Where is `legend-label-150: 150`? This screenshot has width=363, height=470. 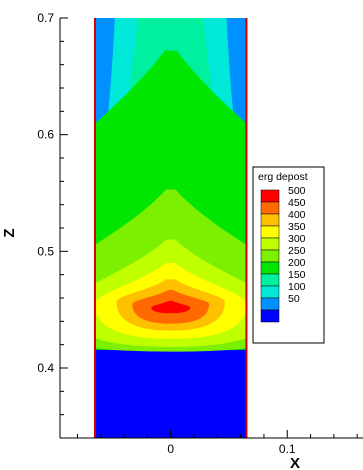
legend-label-150: 150 is located at coordinates (297, 275).